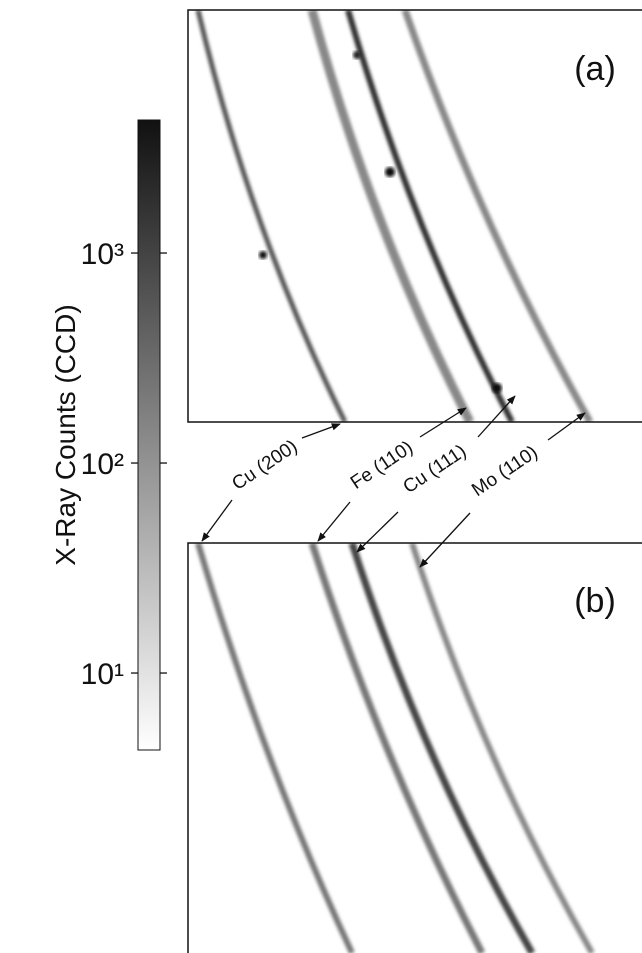 This screenshot has height=953, width=642. Describe the element at coordinates (505, 471) in the screenshot. I see `peak-label: Mo (110)` at that location.